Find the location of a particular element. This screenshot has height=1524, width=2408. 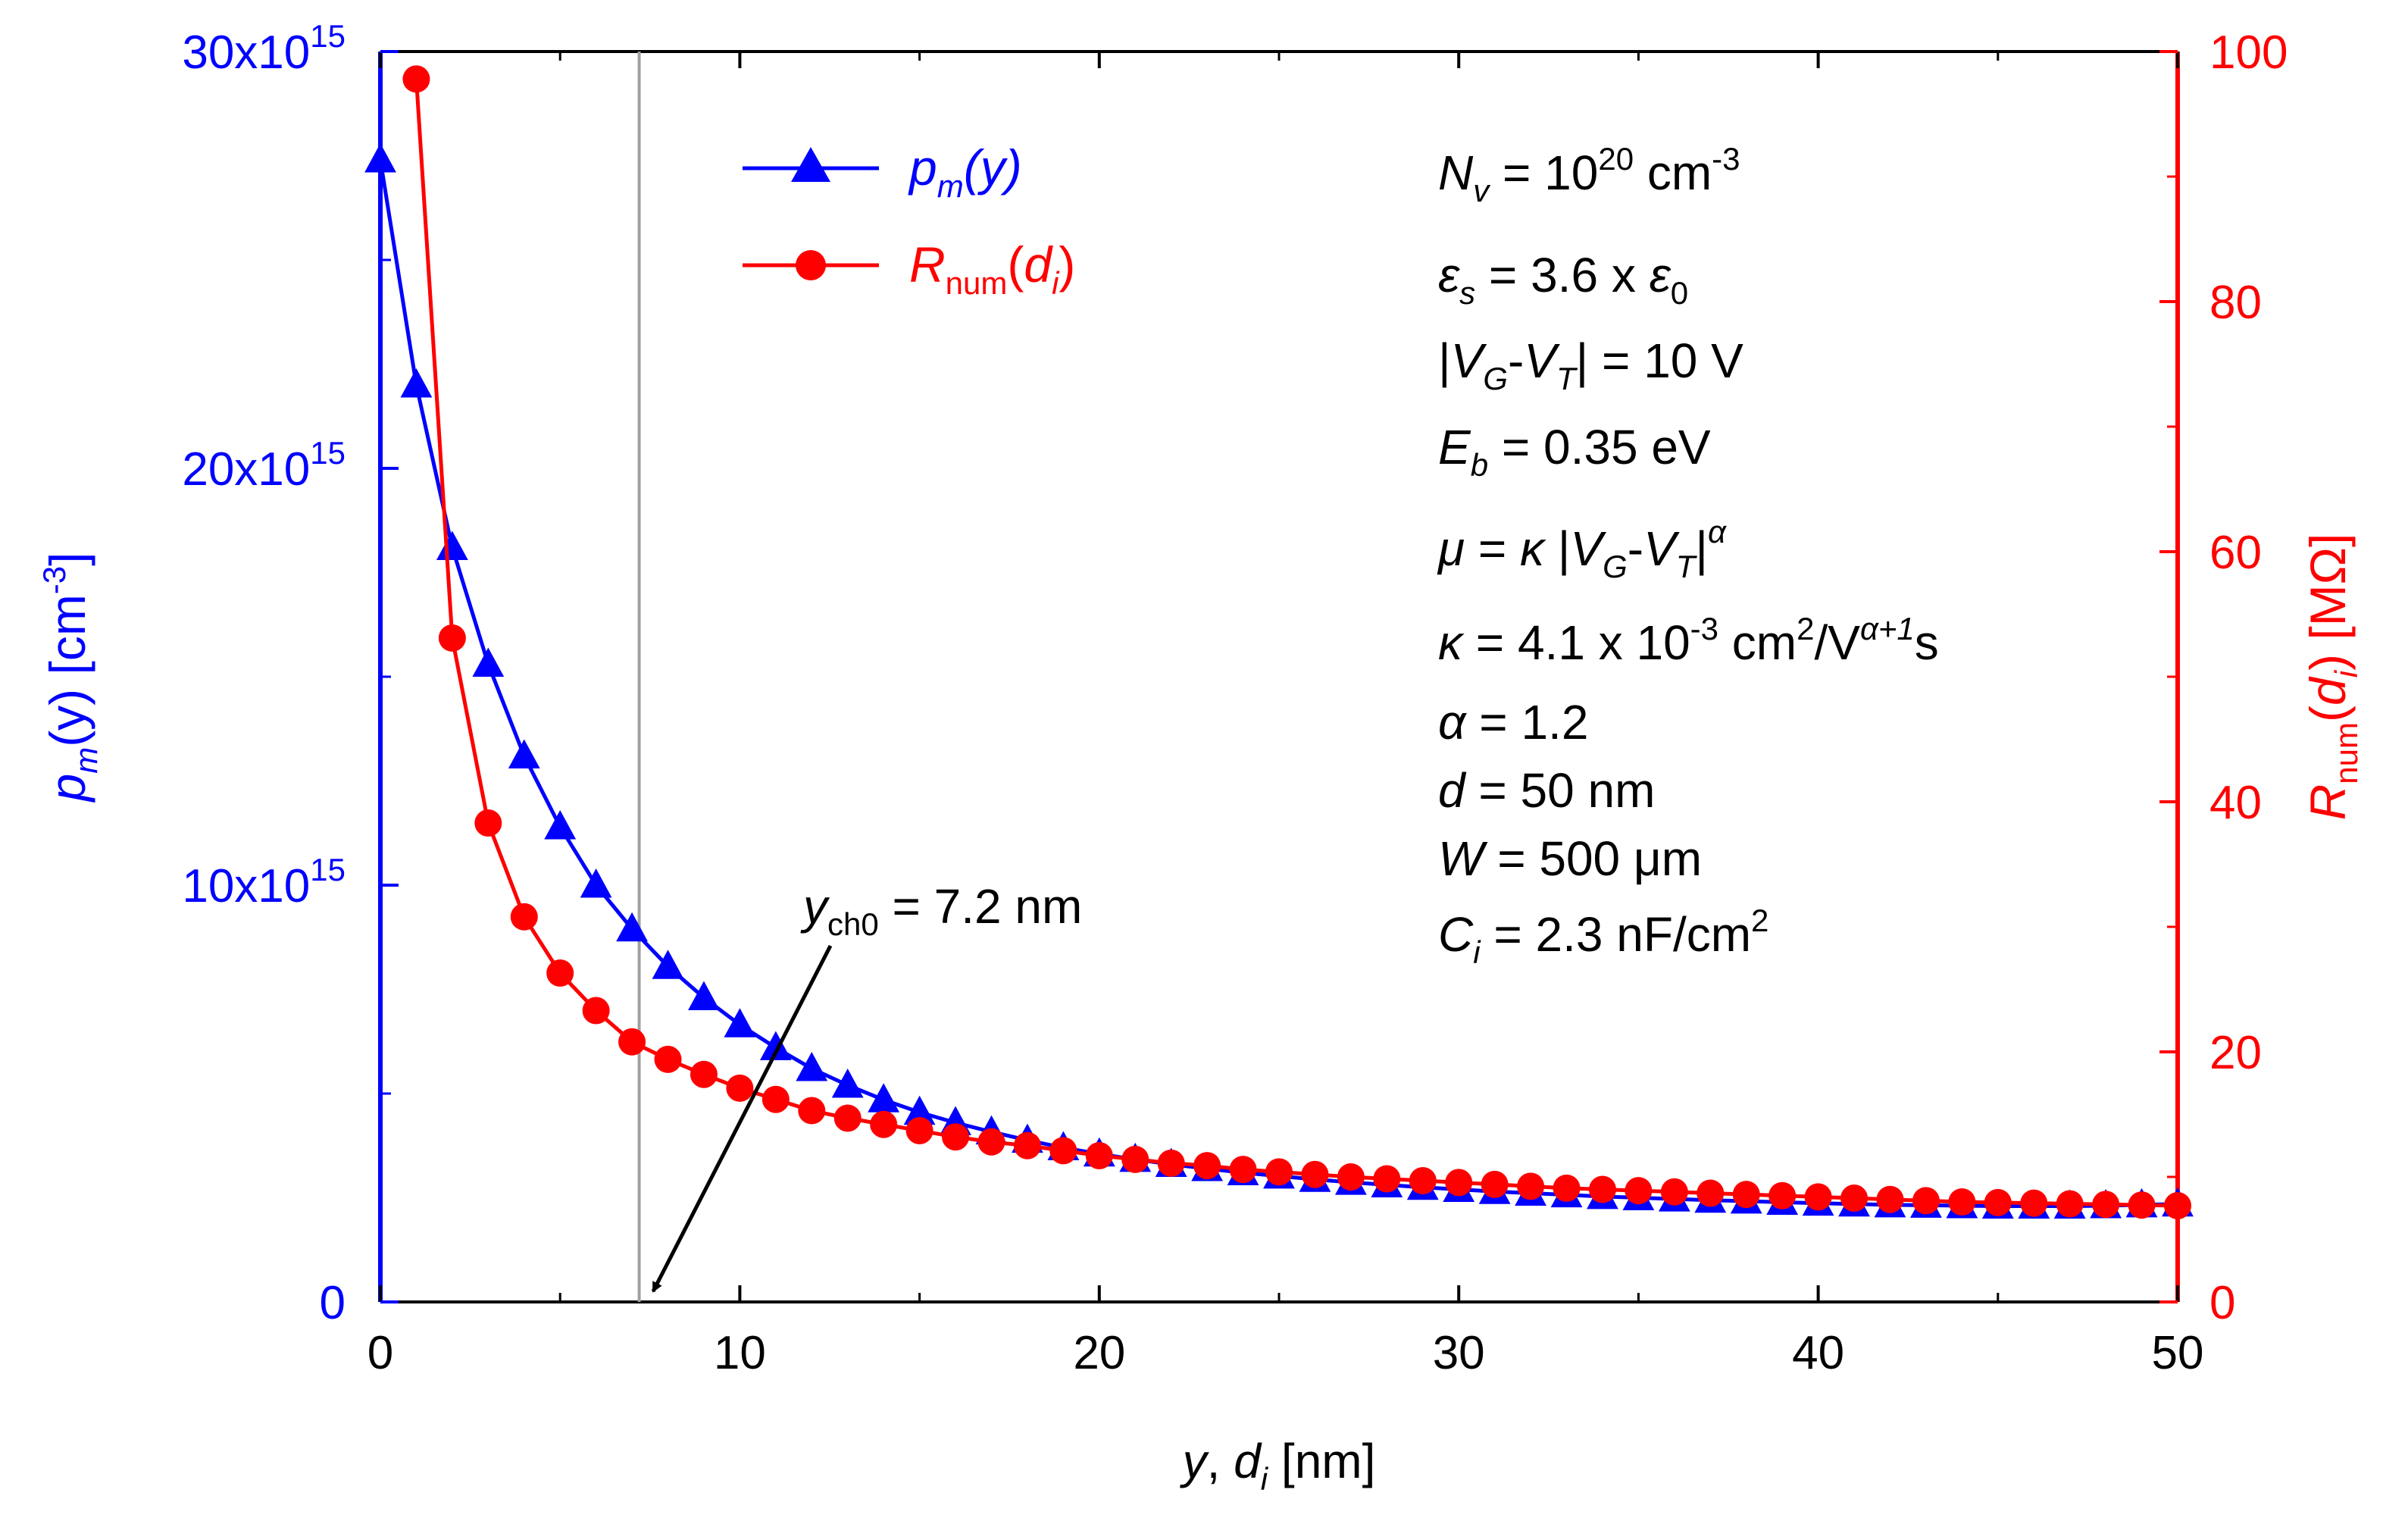

param-w: W = 500 μm is located at coordinates (1570, 858).